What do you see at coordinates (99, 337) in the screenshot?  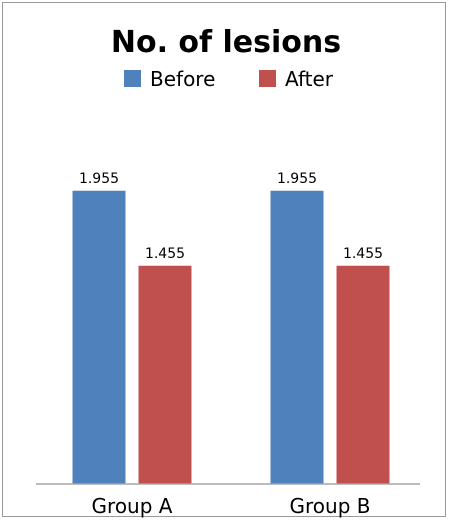 I see `bar-before-group-a` at bounding box center [99, 337].